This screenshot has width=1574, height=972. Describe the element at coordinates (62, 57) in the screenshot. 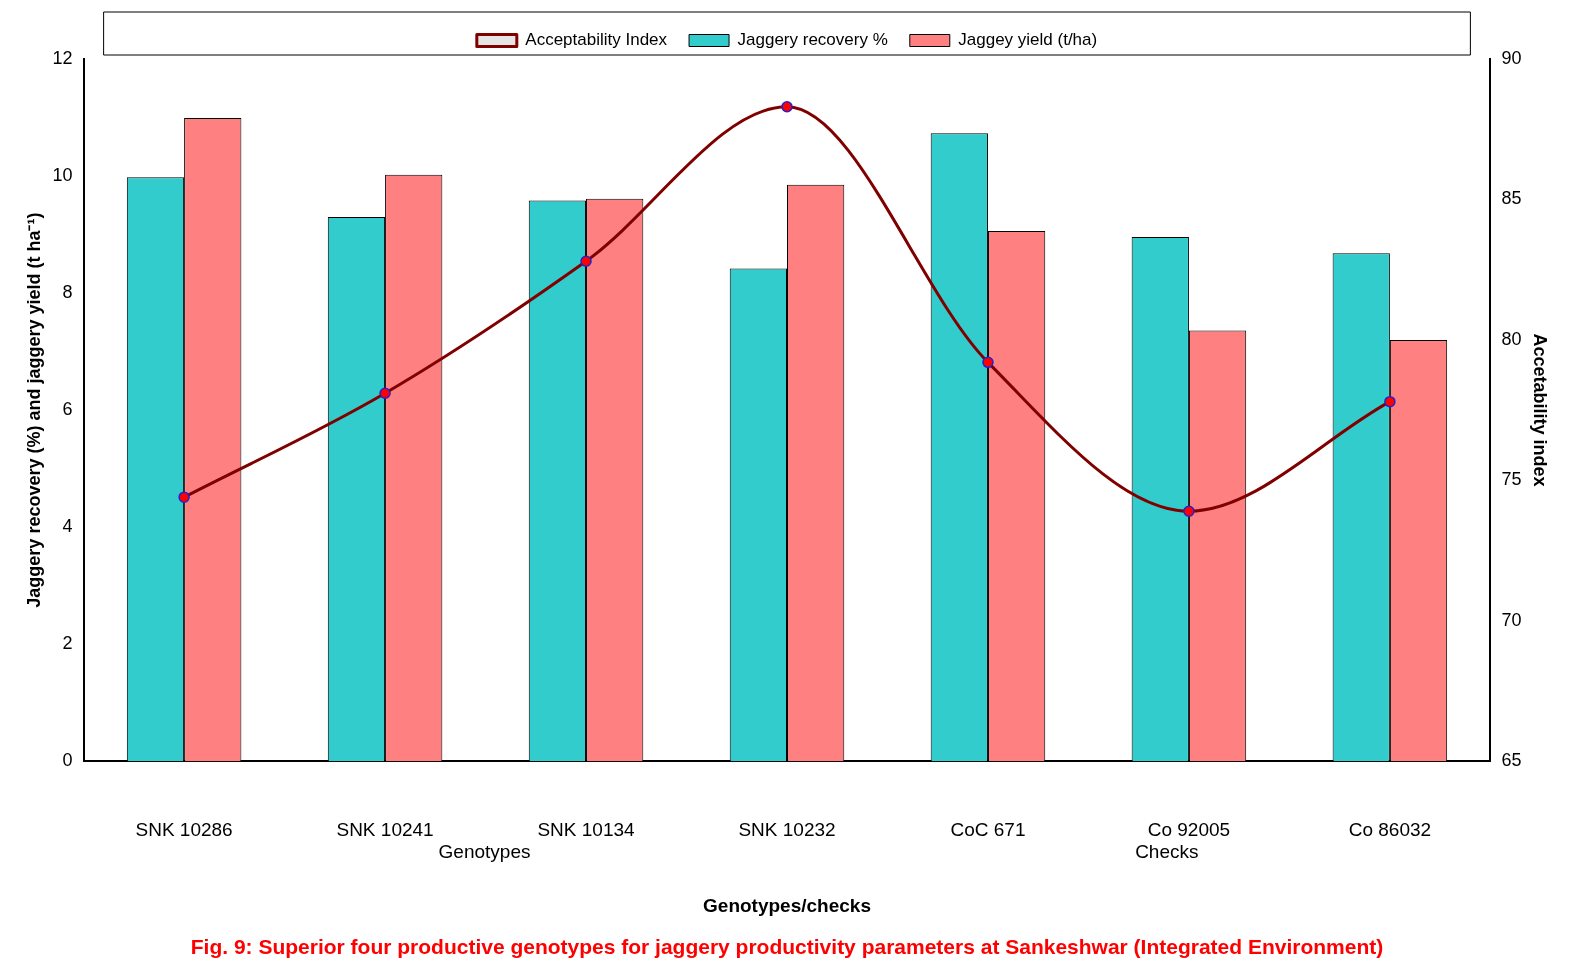

I see `y-tick-label: 12` at that location.